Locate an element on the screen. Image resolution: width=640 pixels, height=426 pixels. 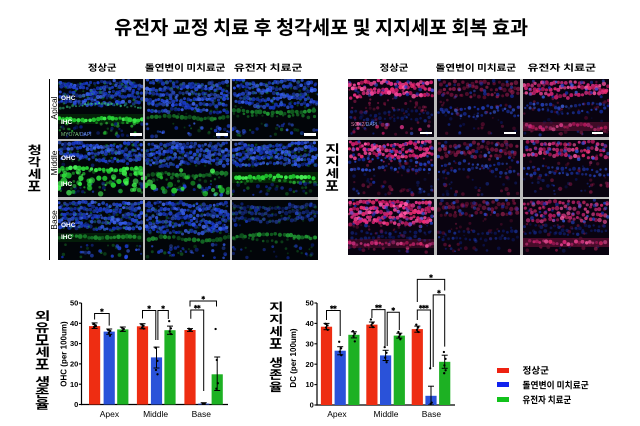
svg-text: OHC (per 100um) is located at coordinates (64, 354).